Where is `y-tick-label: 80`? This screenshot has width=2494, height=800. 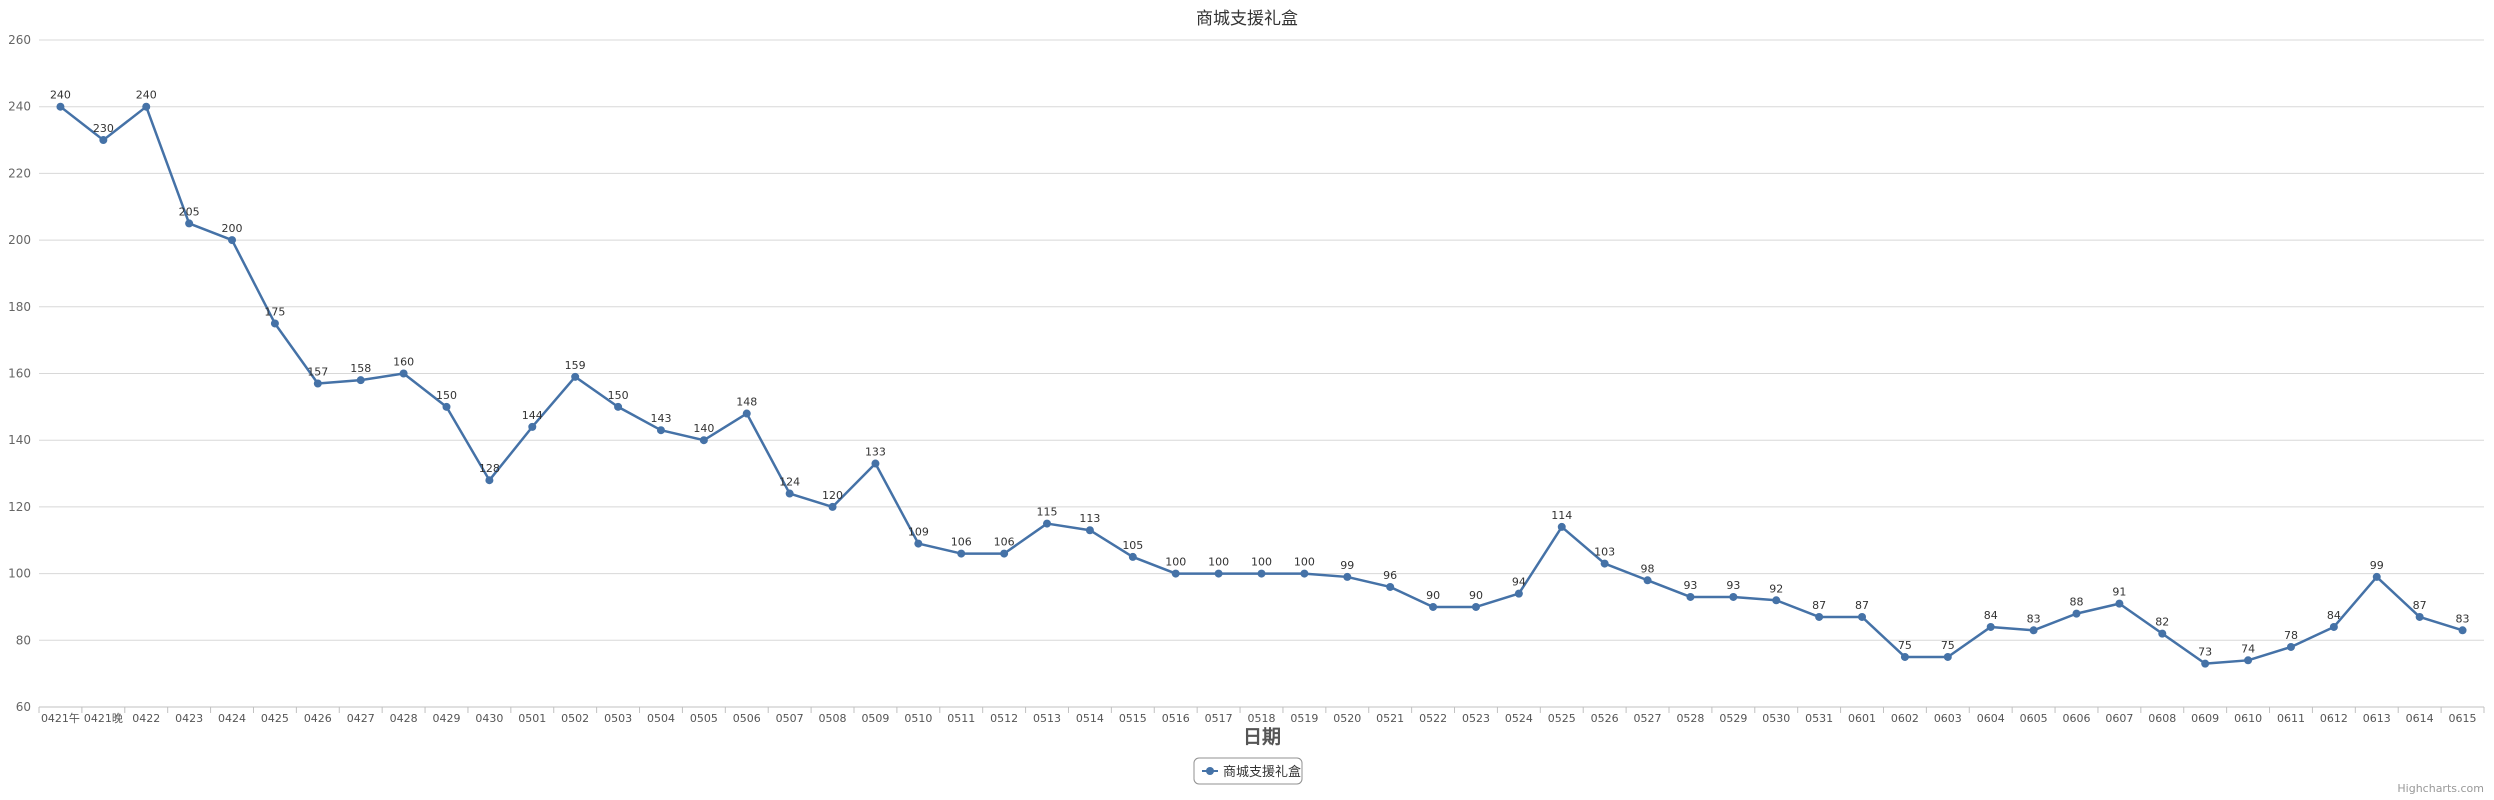
y-tick-label: 80 is located at coordinates (23, 640).